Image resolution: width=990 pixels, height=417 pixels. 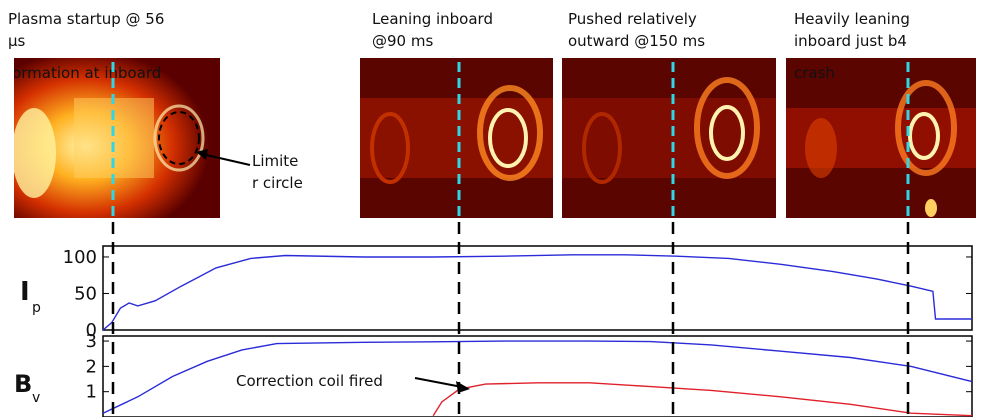 What do you see at coordinates (881, 138) in the screenshot?
I see `camera-frame-heavily-leaning: crash` at bounding box center [881, 138].